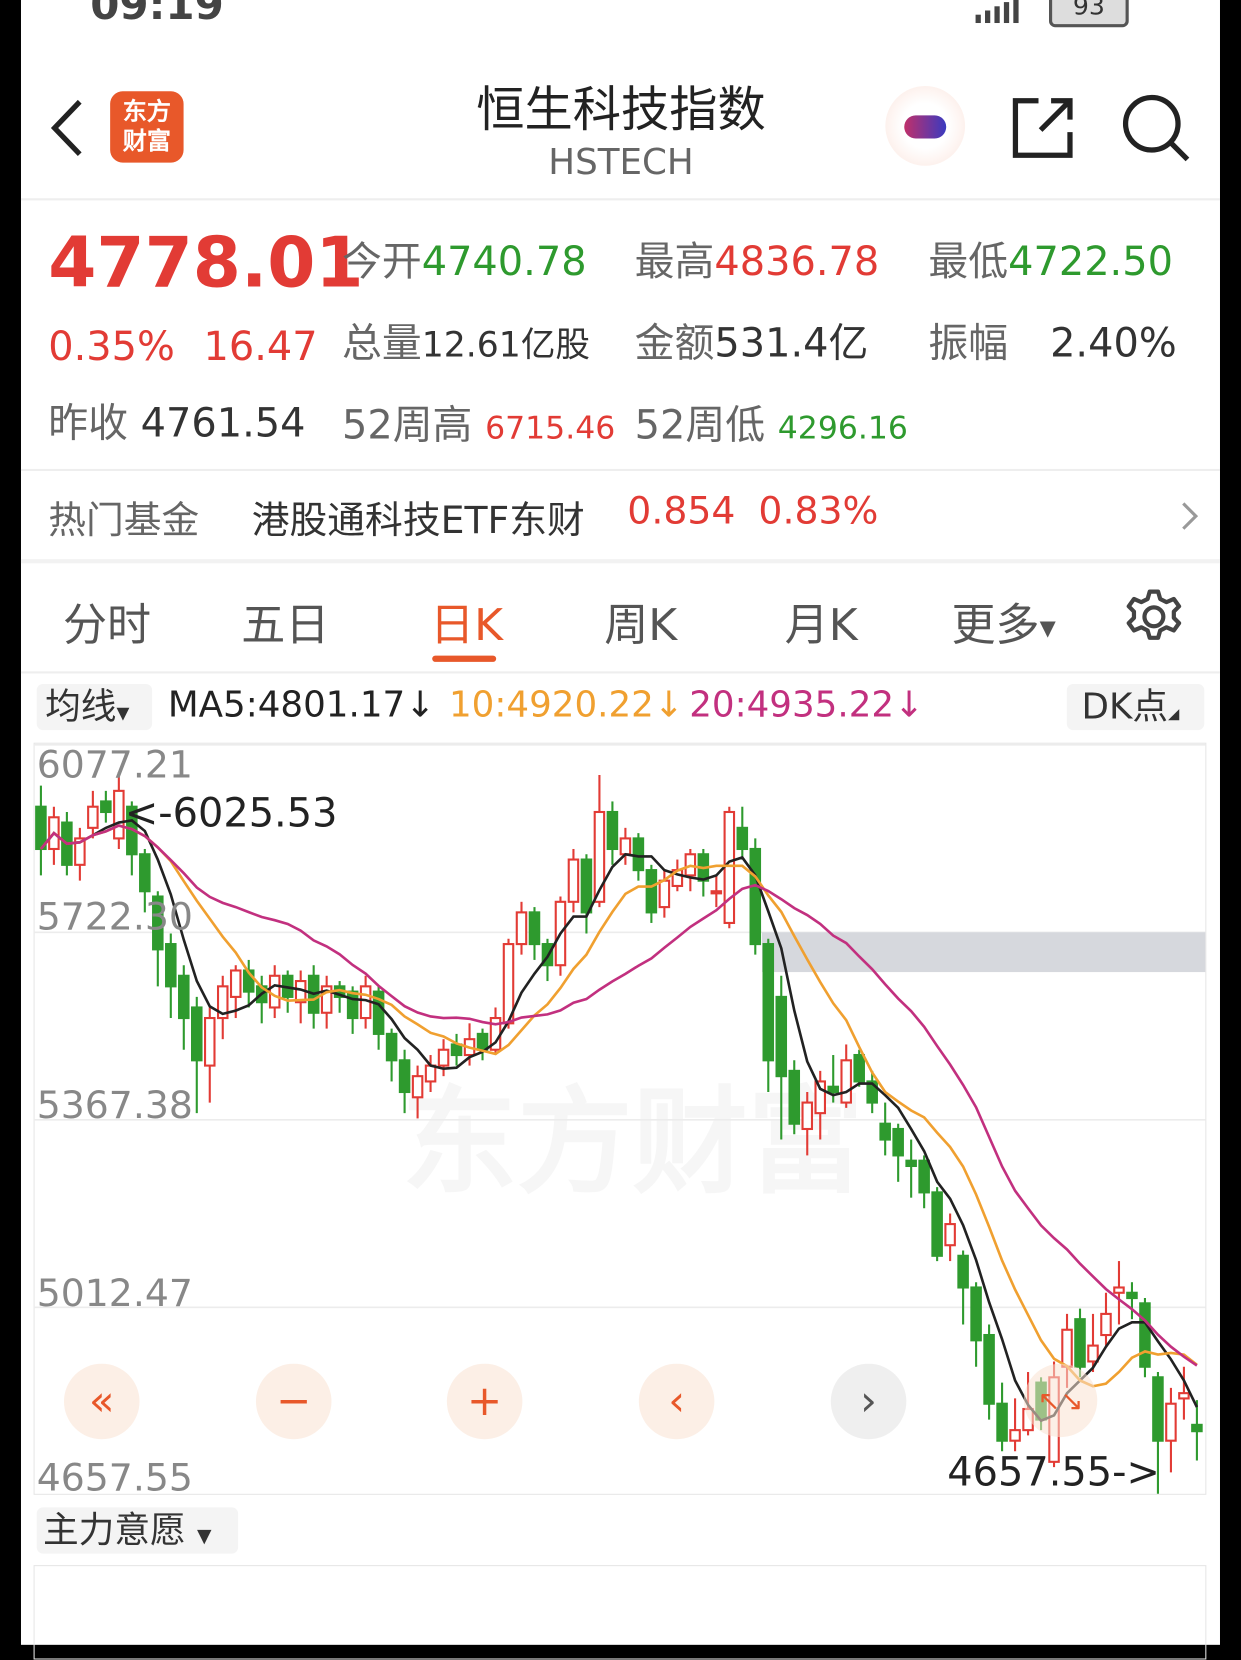 This screenshot has width=1241, height=1660. Describe the element at coordinates (293, 1401) in the screenshot. I see `zoom-out-button: −` at that location.